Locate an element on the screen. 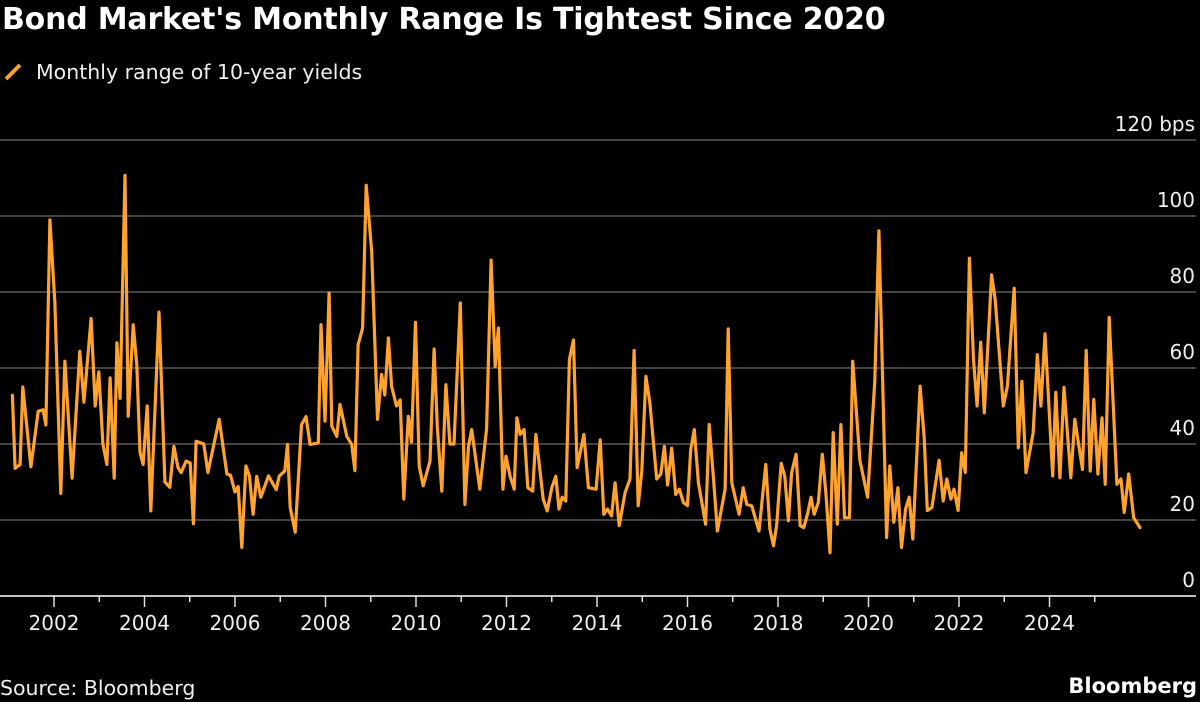  x-tick-label: 2014 is located at coordinates (597, 623).